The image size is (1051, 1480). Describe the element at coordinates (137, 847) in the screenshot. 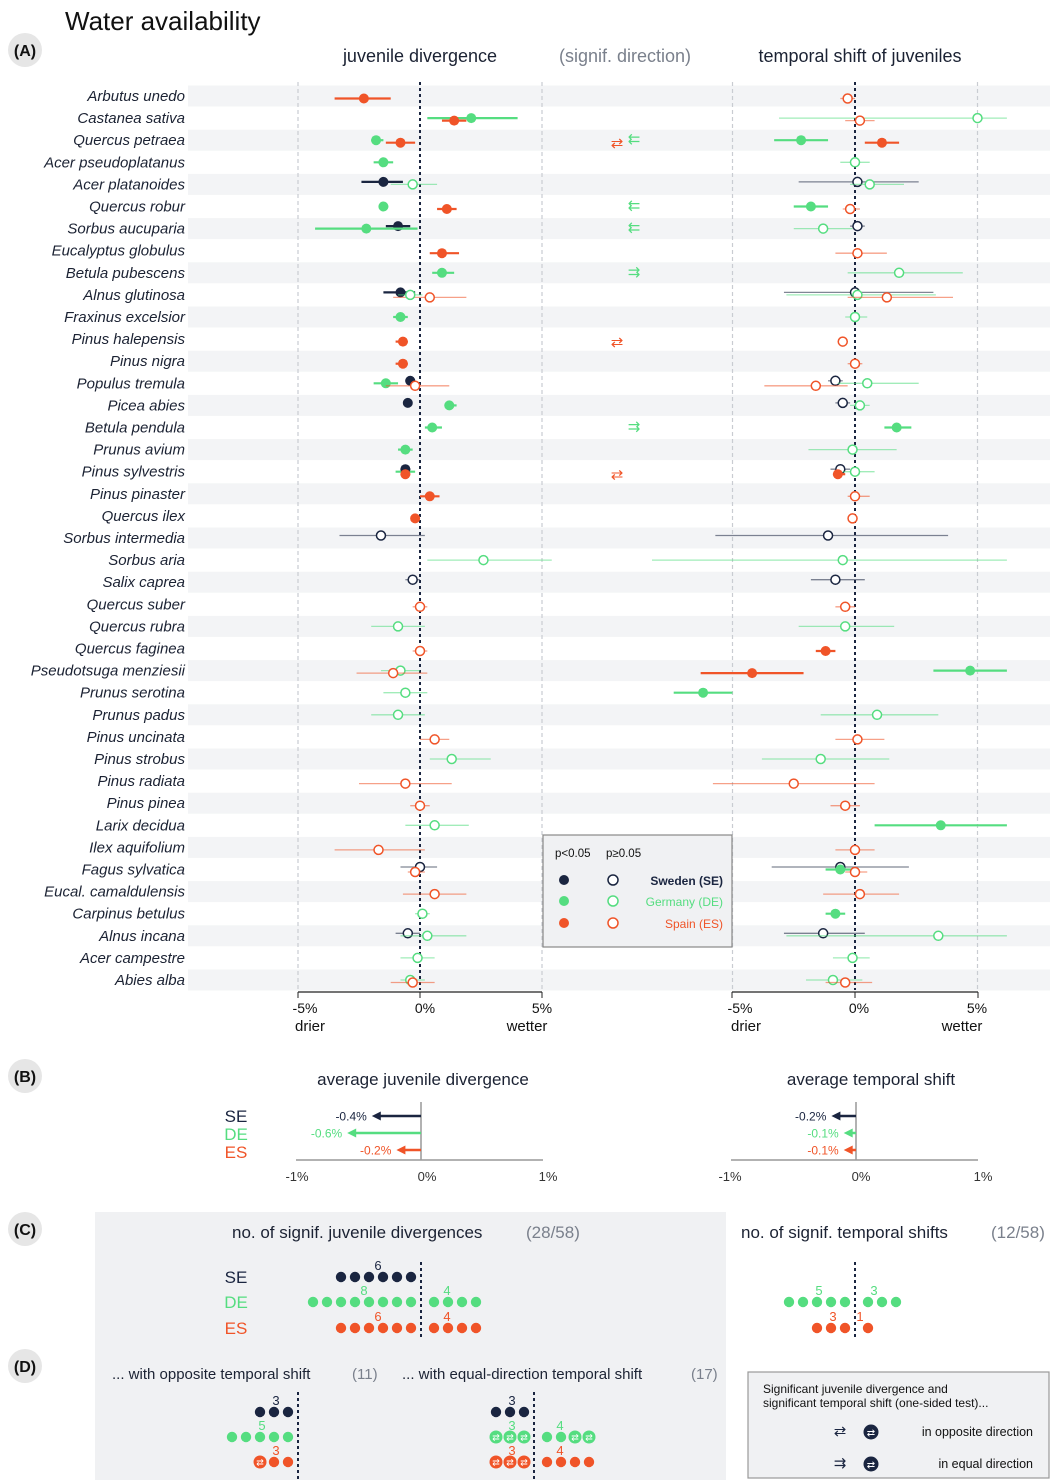

I see `species-label-ilex-aquifolium: Ilex aquifolium` at that location.